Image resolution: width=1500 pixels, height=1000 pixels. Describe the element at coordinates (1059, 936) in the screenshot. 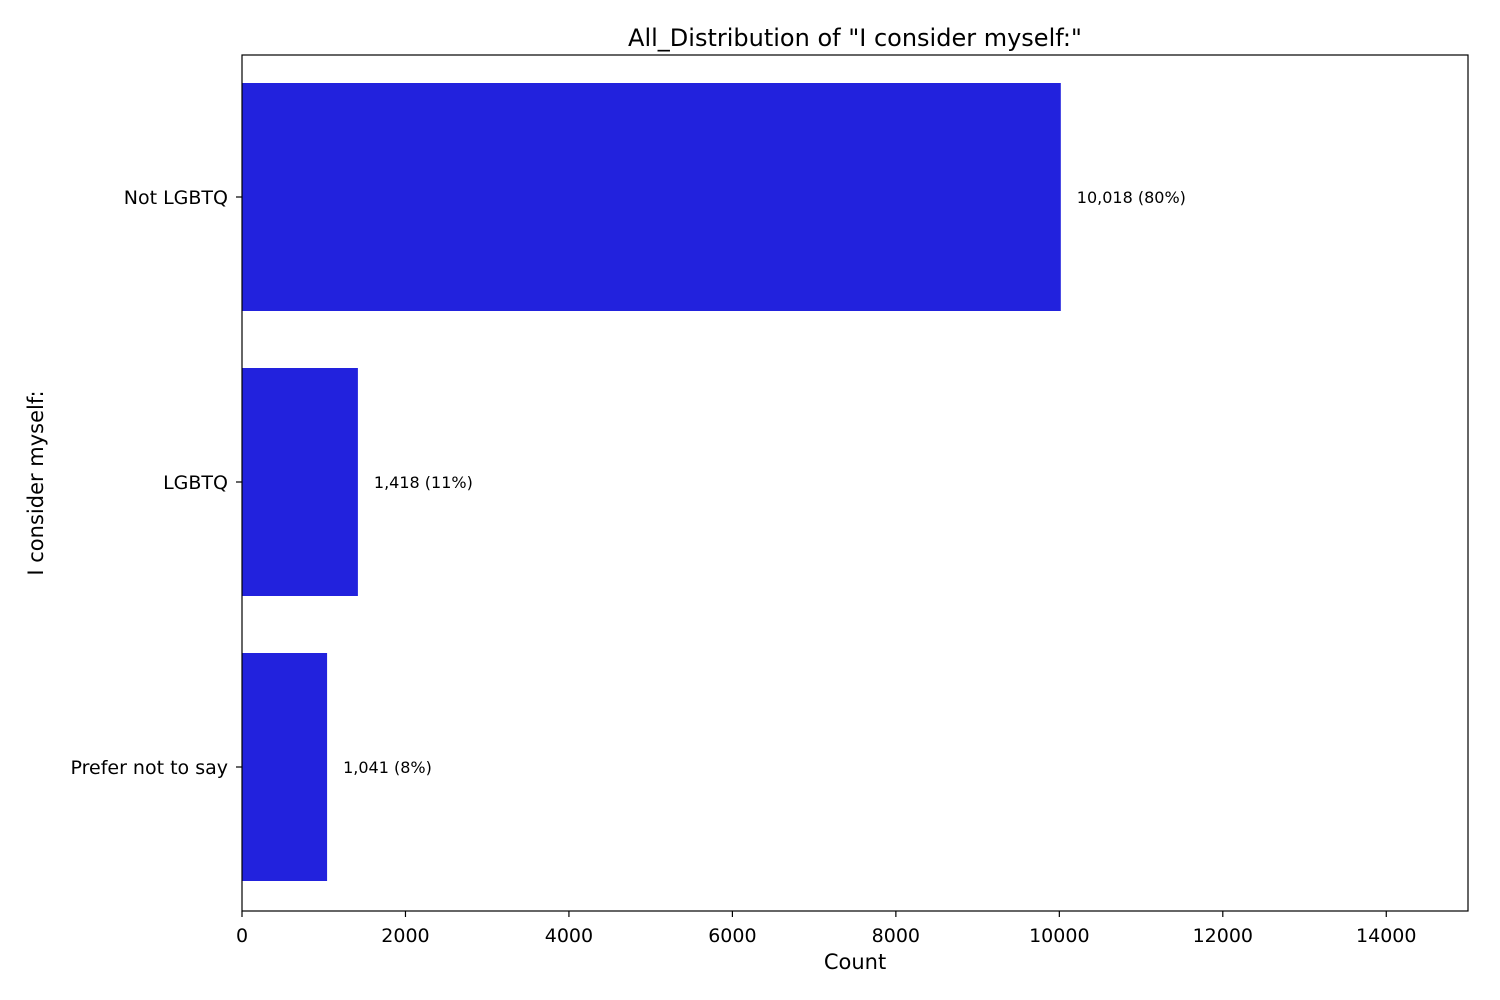

I see `x-tick-label: 10000` at that location.